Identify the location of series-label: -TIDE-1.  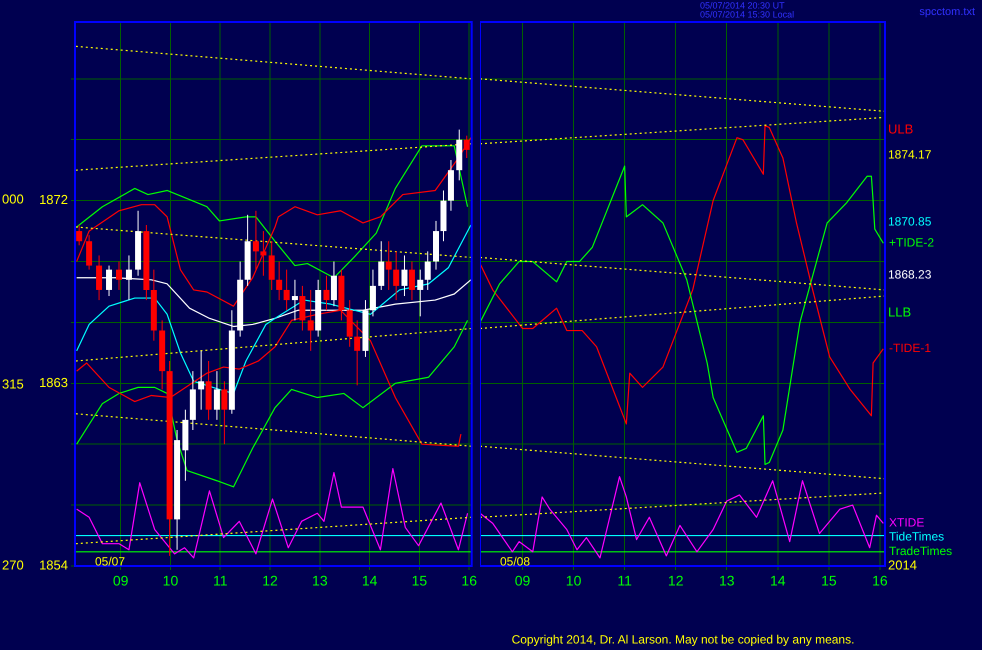
(910, 348).